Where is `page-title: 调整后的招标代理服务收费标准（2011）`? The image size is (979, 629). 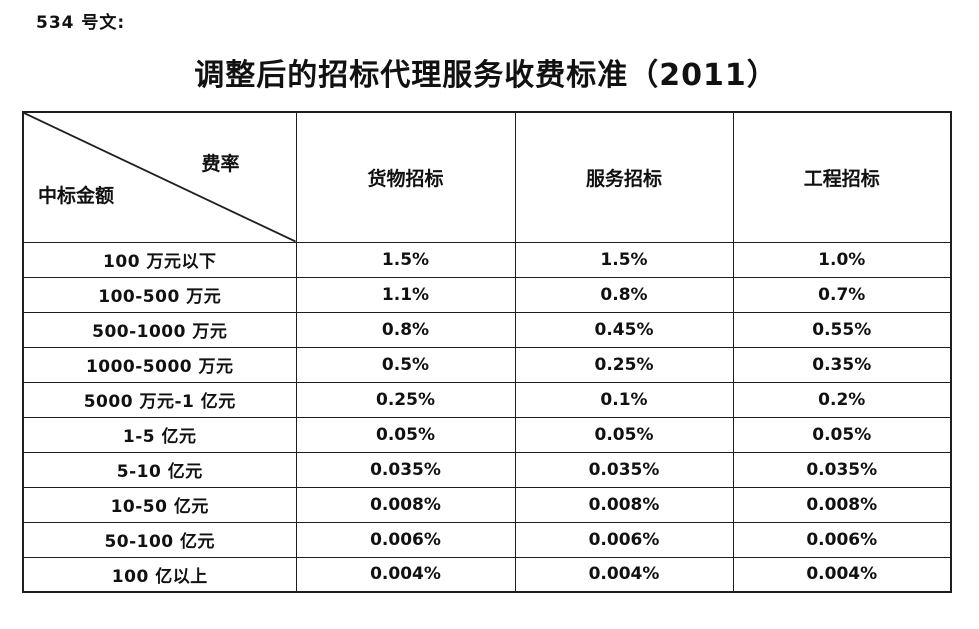
page-title: 调整后的招标代理服务收费标准（2011） is located at coordinates (486, 75).